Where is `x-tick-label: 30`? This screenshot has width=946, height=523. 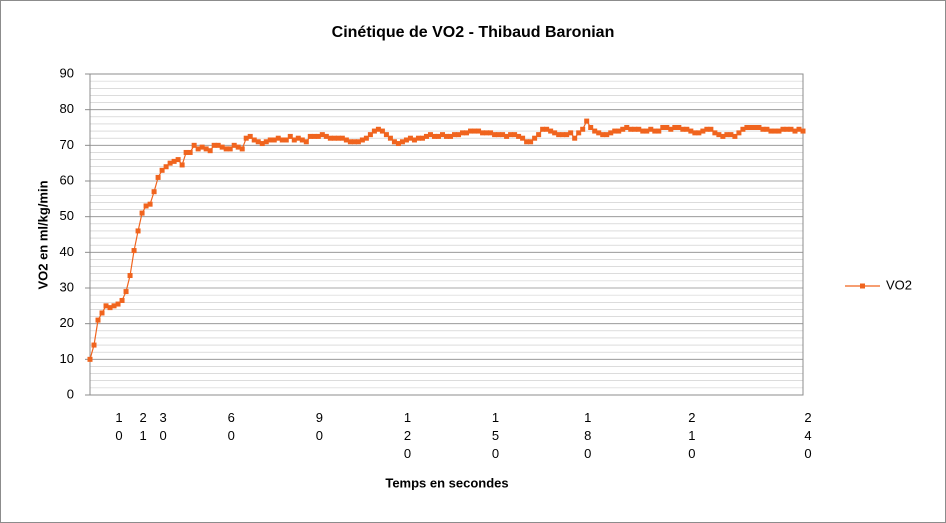
x-tick-label: 30 is located at coordinates (163, 428).